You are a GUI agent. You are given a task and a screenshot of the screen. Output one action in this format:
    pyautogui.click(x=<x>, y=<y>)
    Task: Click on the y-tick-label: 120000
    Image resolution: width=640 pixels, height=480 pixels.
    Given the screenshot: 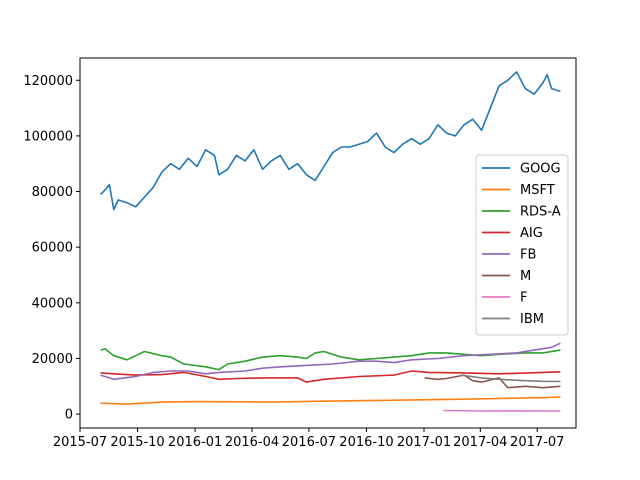 What is the action you would take?
    pyautogui.click(x=48, y=81)
    